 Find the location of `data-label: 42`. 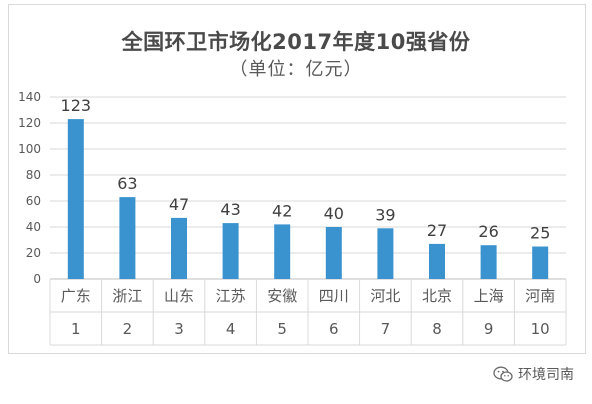

data-label: 42 is located at coordinates (282, 210).